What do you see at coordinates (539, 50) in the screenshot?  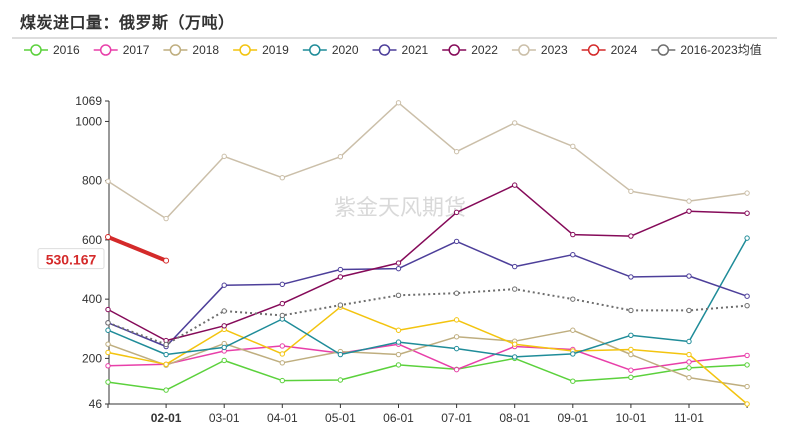 I see `legend-item-2023: 2023` at bounding box center [539, 50].